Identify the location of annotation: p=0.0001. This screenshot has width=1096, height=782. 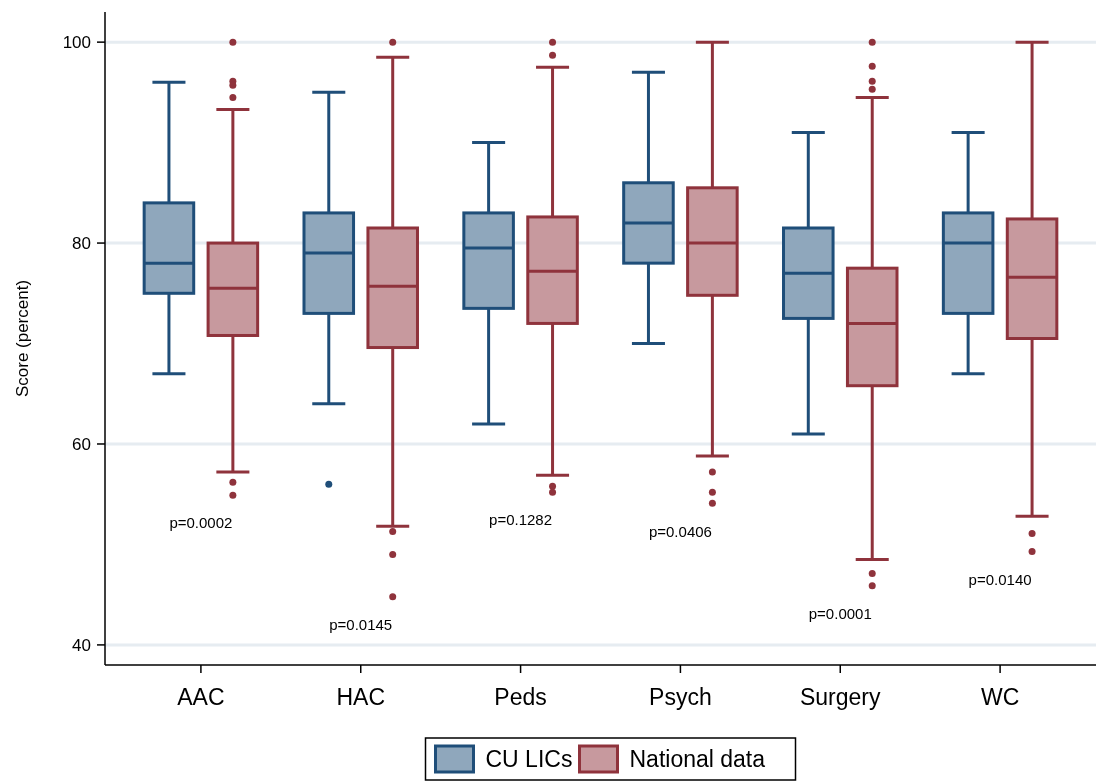
(840, 613).